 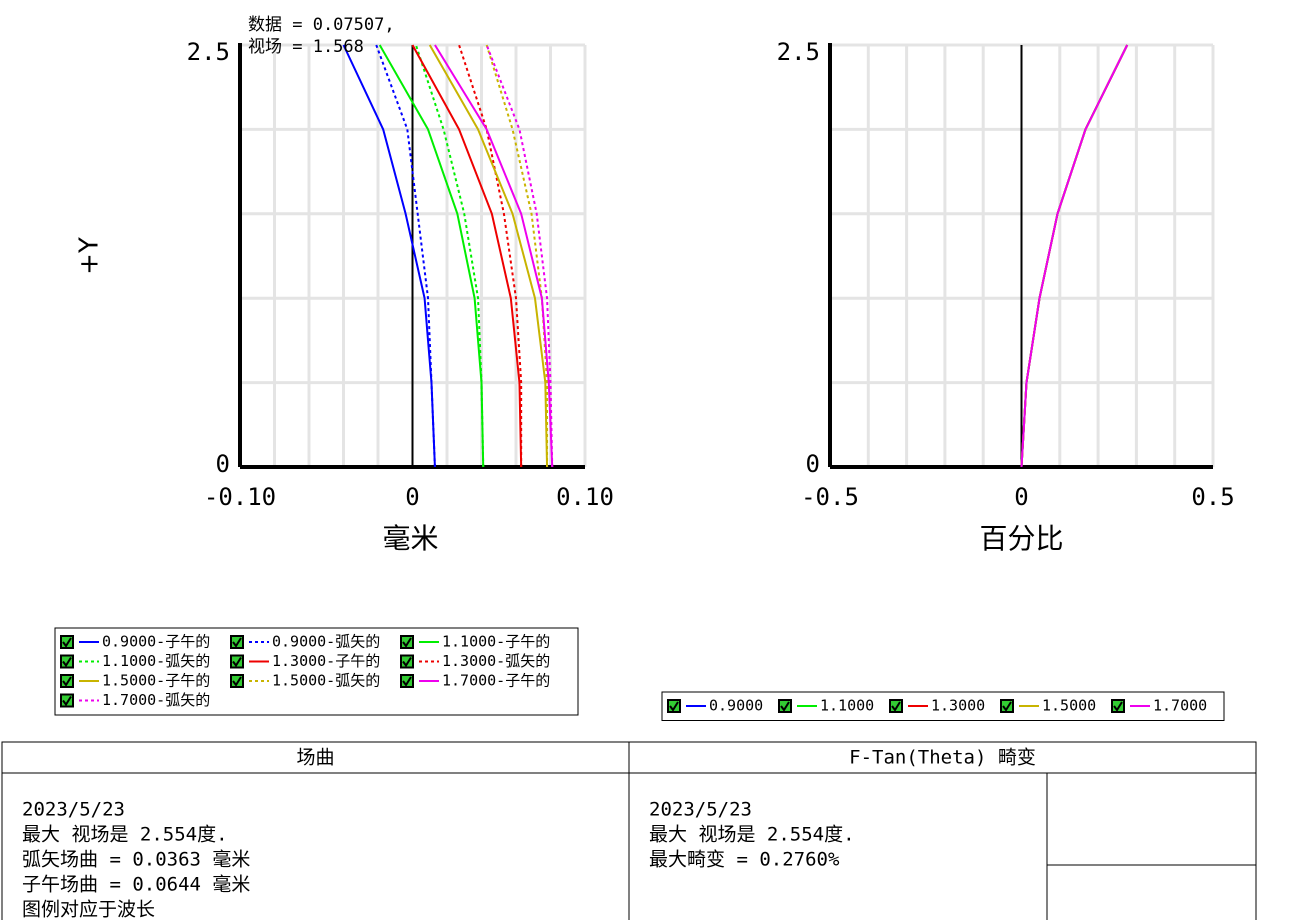 I want to click on annotation-bg, so click(x=331, y=25).